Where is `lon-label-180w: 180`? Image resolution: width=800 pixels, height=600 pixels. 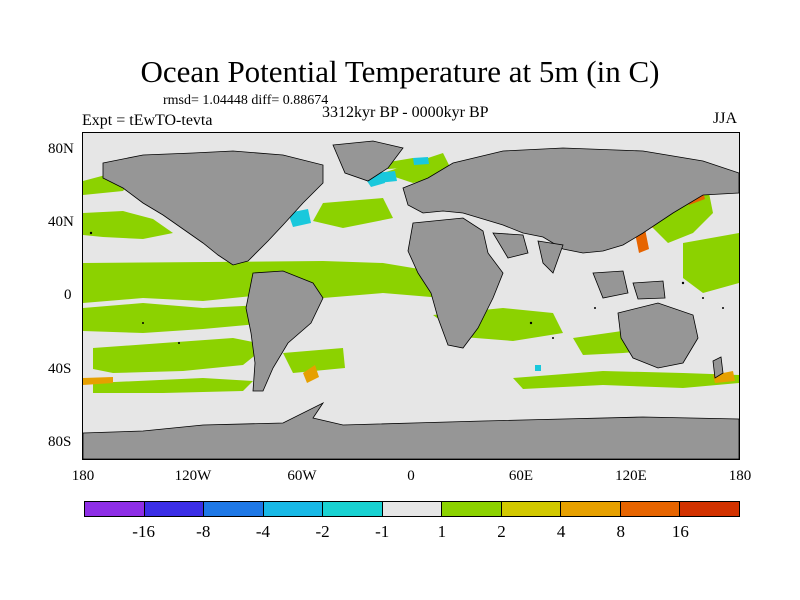
lon-label-180w: 180 is located at coordinates (83, 476).